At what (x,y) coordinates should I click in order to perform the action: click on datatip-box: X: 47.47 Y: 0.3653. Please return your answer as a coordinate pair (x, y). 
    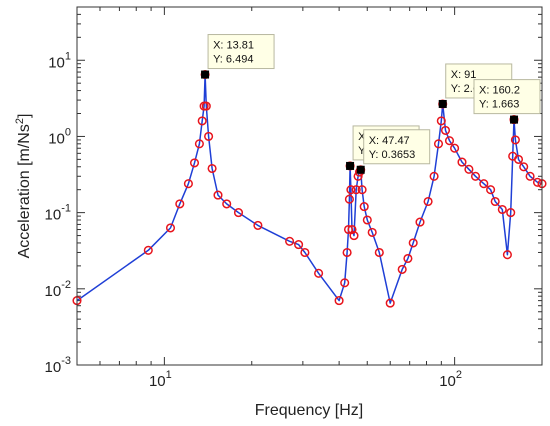
    Looking at the image, I should click on (397, 147).